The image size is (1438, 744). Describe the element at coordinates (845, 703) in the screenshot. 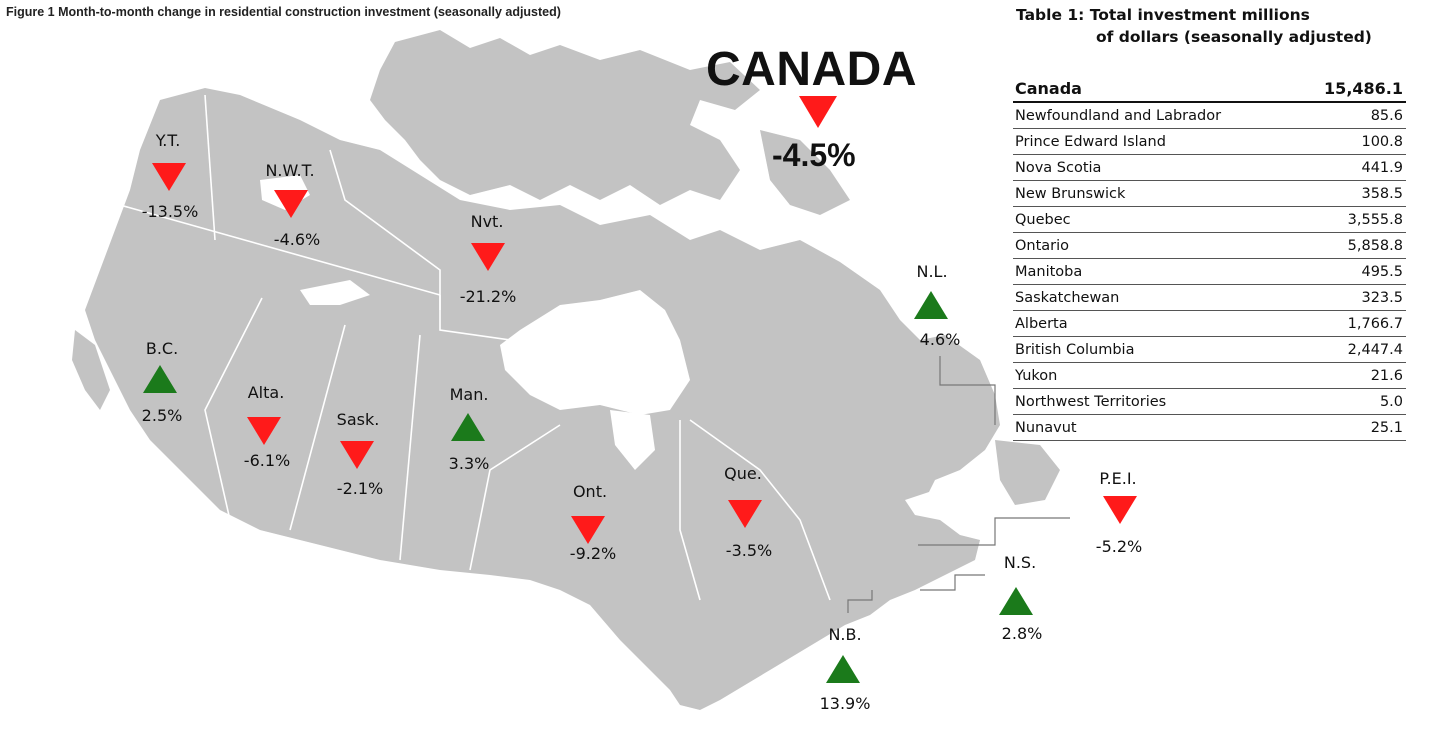

I see `region-change: 13.9%` at that location.